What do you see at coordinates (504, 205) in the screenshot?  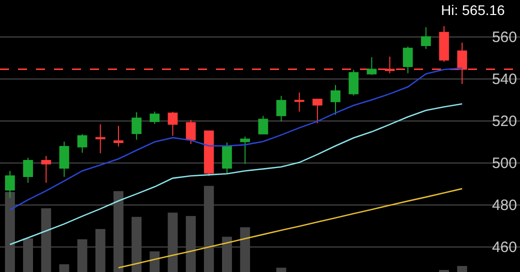 I see `y-tick-label: 480` at bounding box center [504, 205].